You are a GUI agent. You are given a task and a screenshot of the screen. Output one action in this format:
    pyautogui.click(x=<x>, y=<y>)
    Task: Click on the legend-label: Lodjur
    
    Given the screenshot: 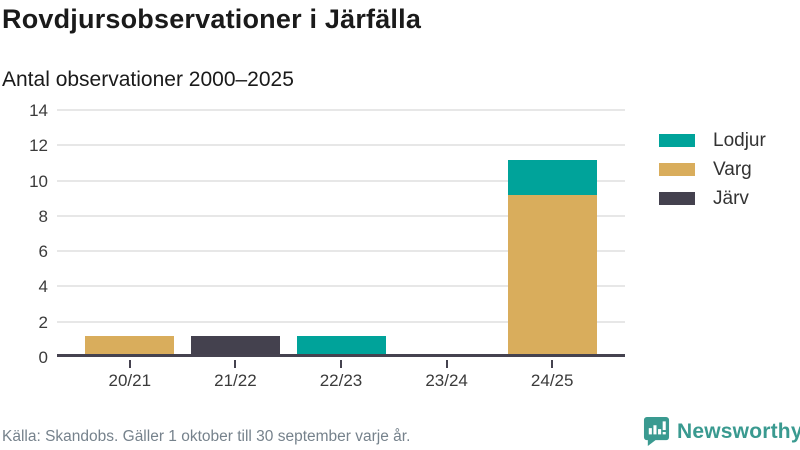 What is the action you would take?
    pyautogui.click(x=739, y=140)
    